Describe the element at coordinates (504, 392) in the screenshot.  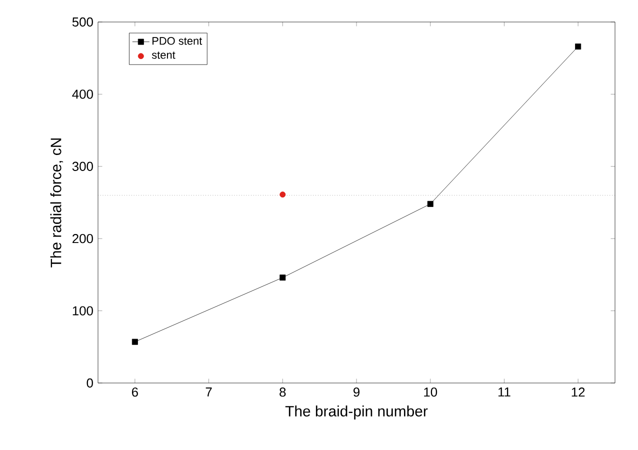
I see `x-tick-label: 11` at that location.